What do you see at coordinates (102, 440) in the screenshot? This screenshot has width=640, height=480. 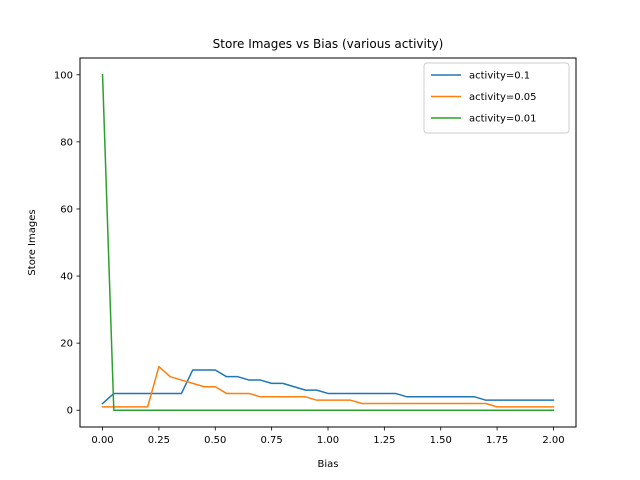 I see `x-tick-label: 0.00` at bounding box center [102, 440].